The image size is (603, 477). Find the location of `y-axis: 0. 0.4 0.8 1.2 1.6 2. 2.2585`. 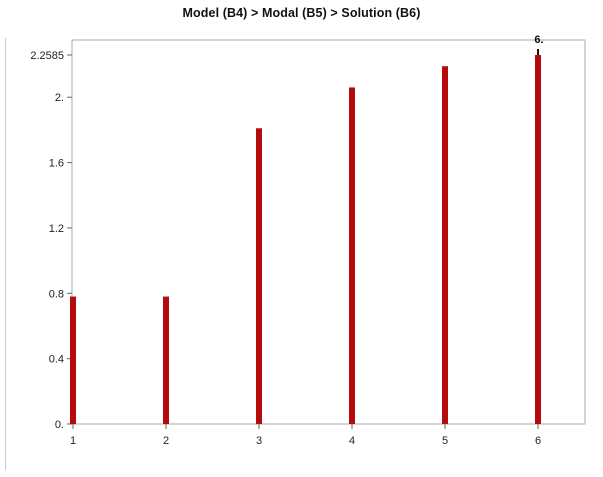

y-axis: 0. 0.4 0.8 1.2 1.6 2. 2.2585 is located at coordinates (51, 240).